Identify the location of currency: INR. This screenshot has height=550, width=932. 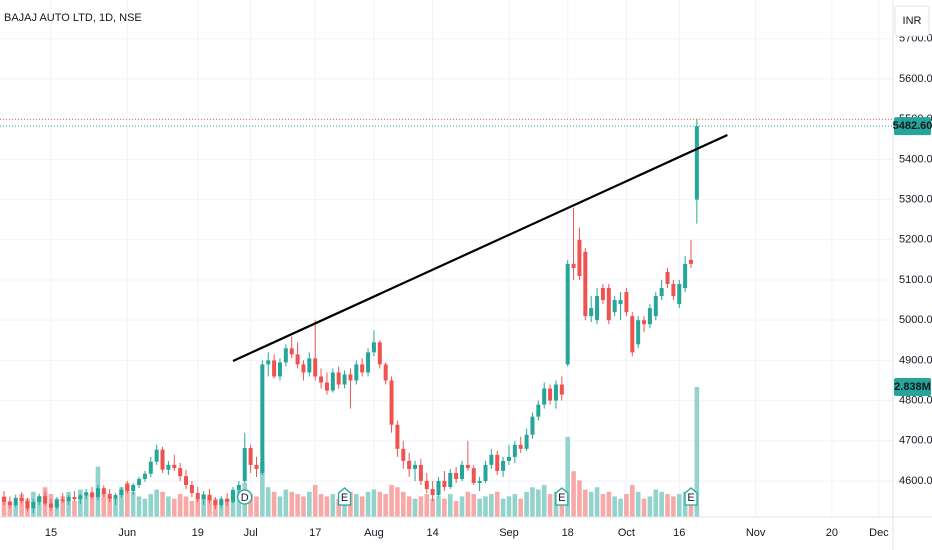
(912, 21).